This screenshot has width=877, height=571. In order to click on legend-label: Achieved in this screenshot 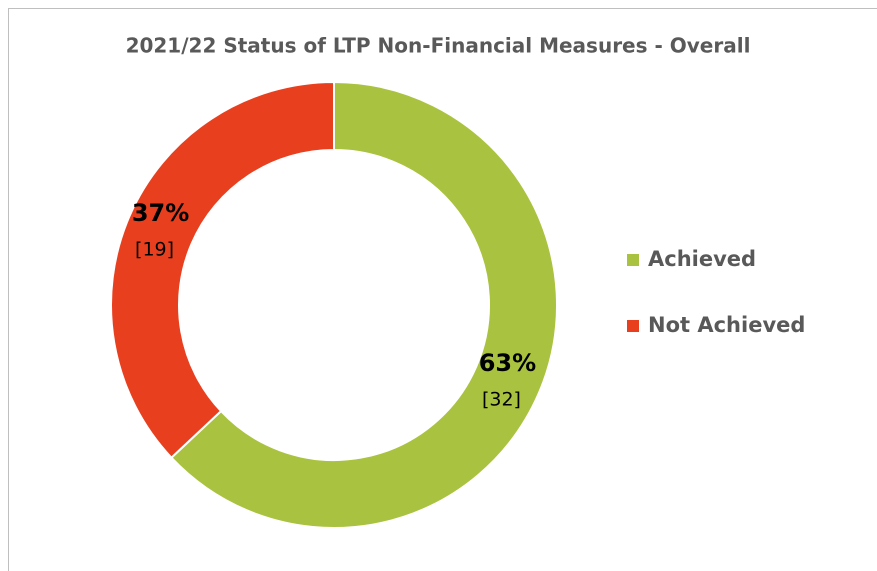, I will do `click(702, 259)`.